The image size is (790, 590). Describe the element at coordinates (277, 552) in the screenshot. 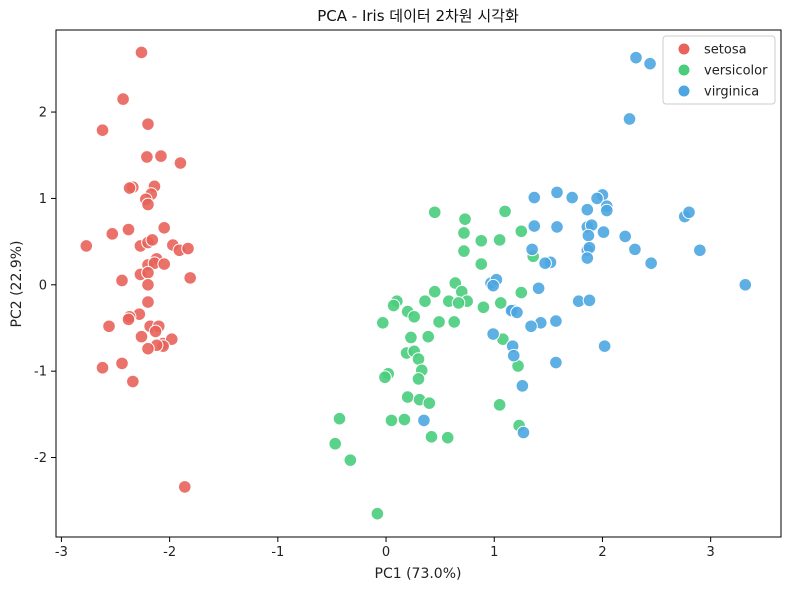

I see `x-tick-label: -1` at that location.